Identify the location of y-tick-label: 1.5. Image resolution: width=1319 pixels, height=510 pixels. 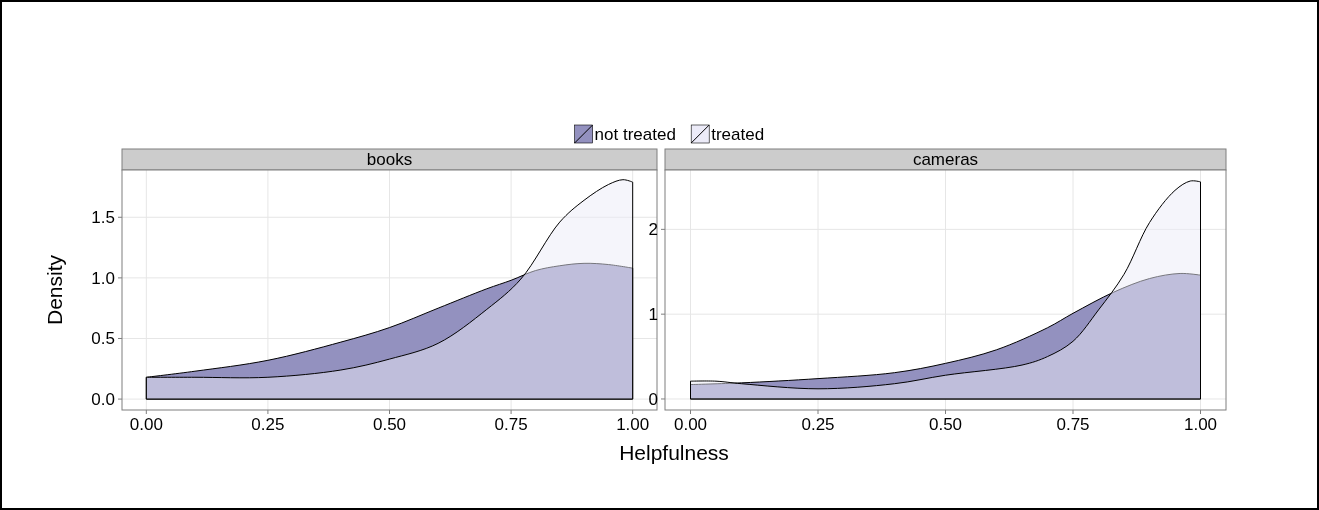
(103, 218).